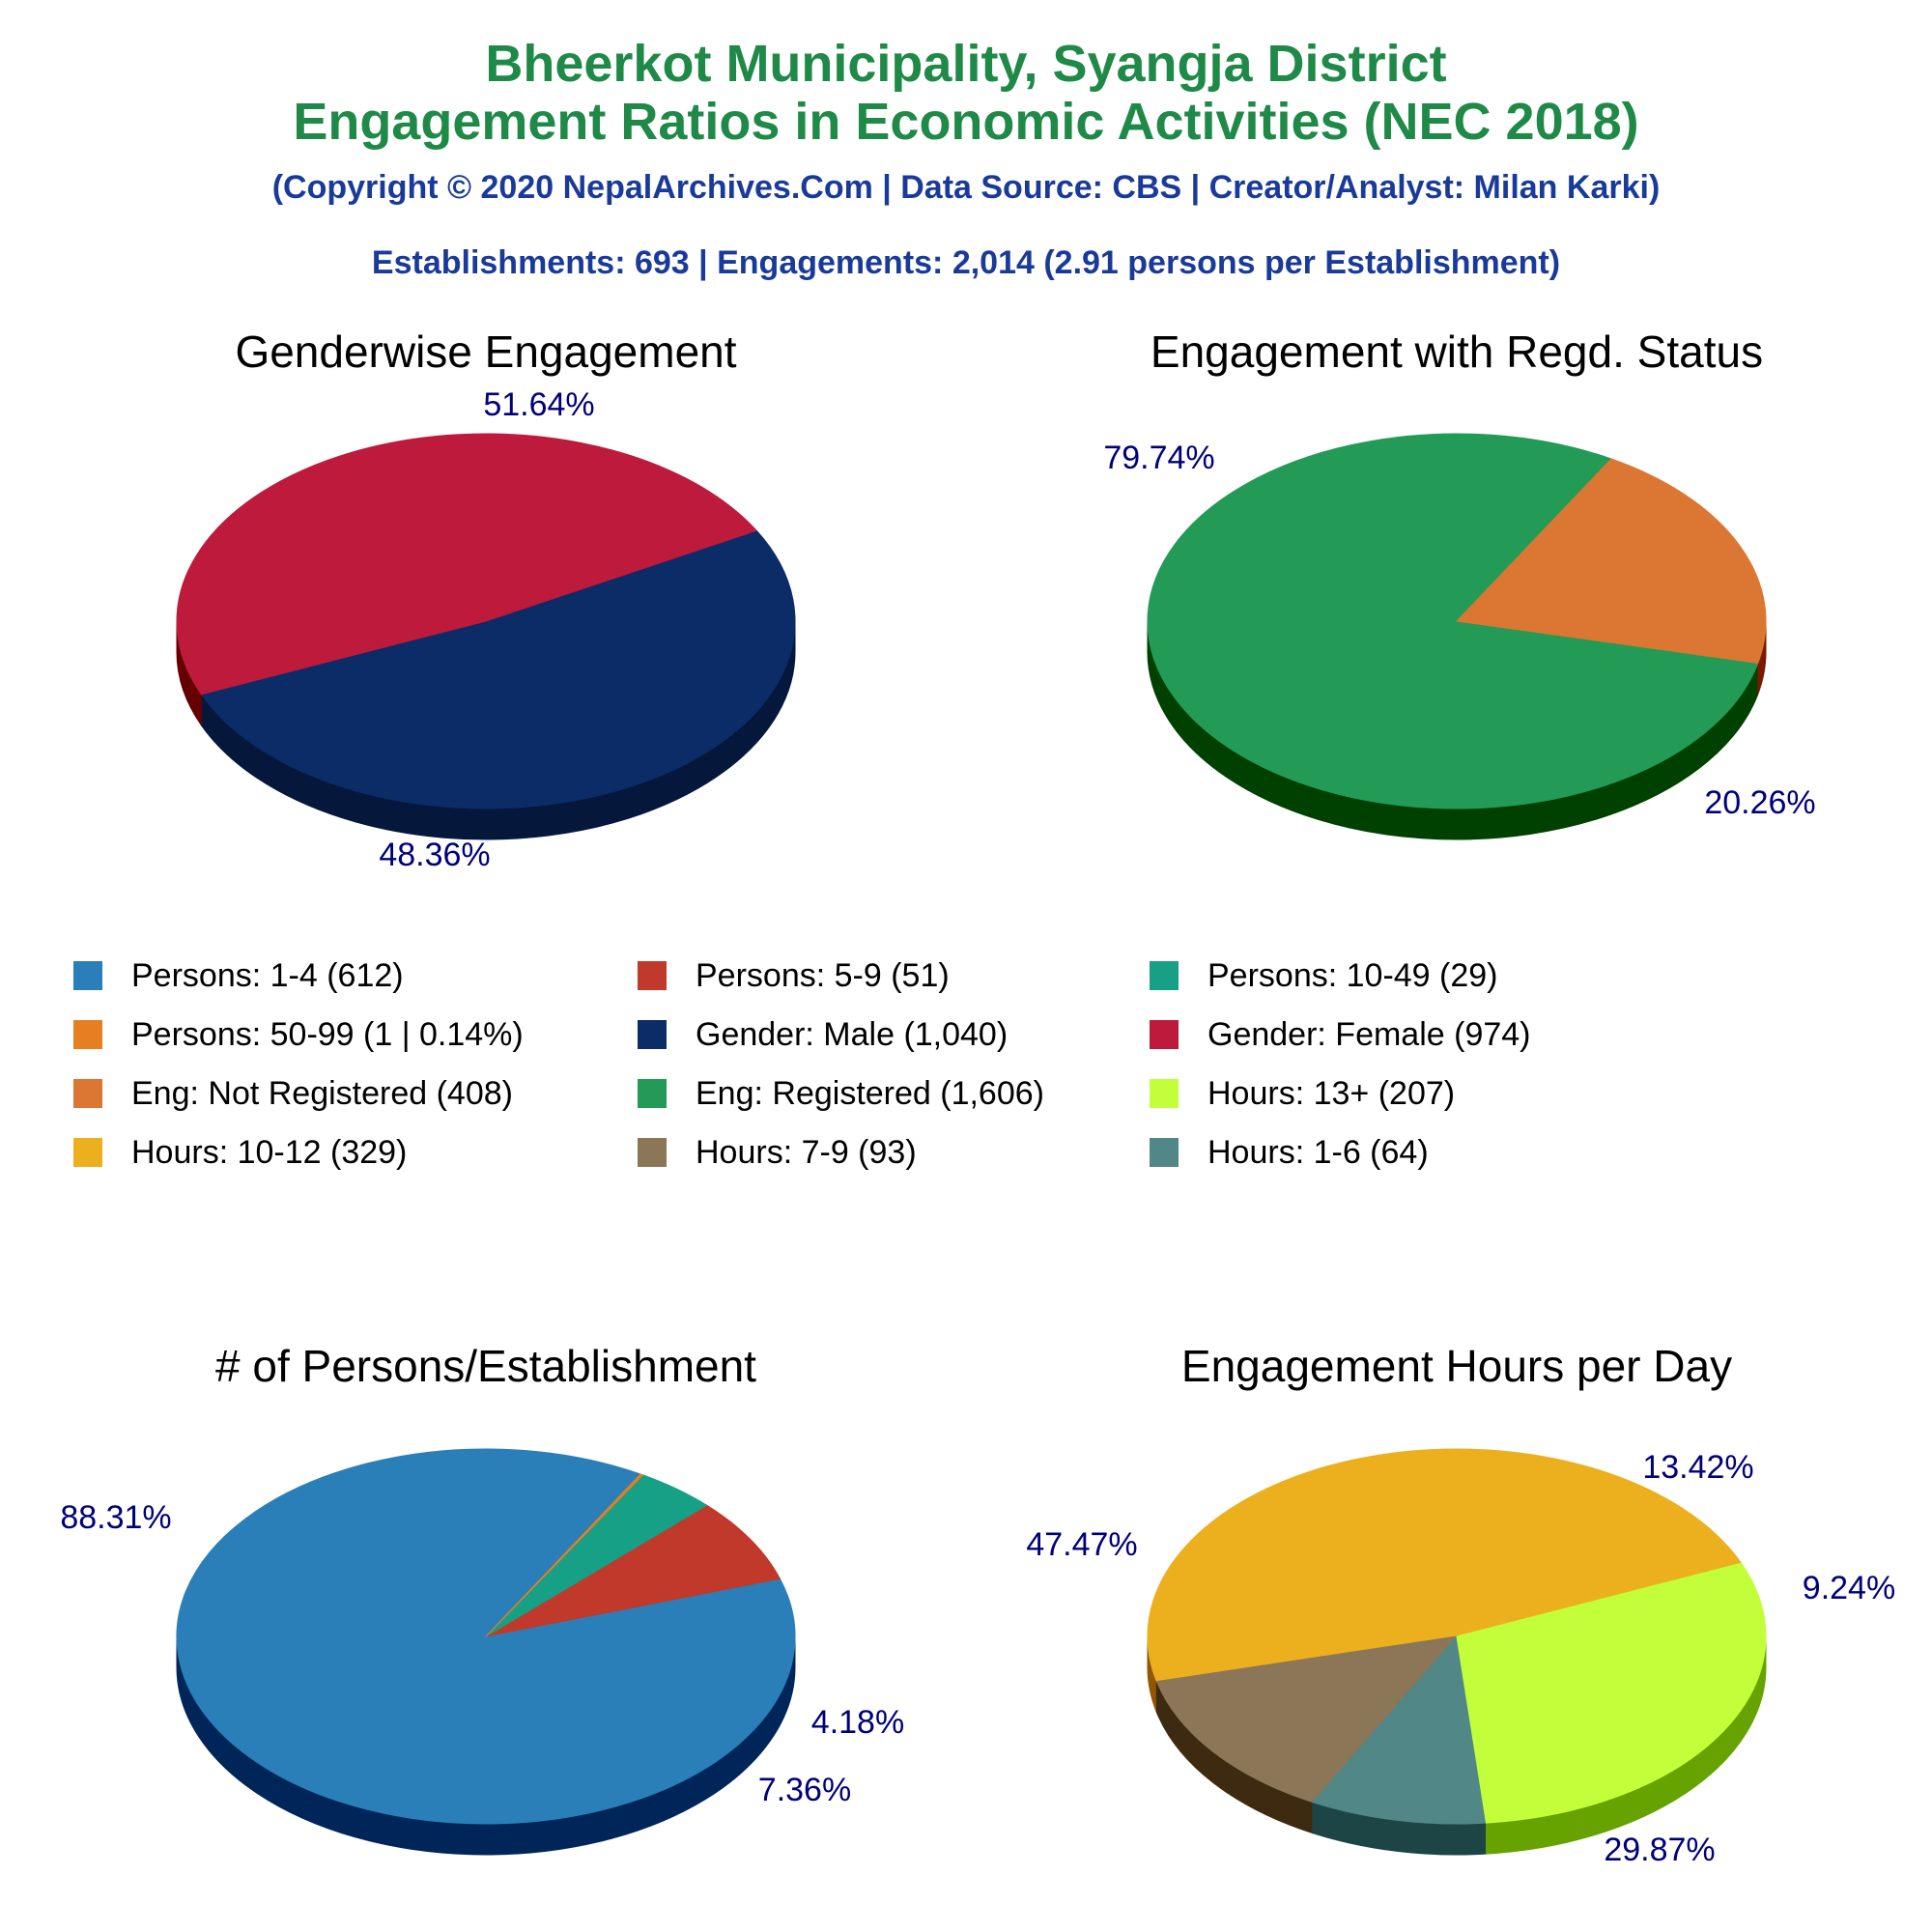  Describe the element at coordinates (1318, 1152) in the screenshot. I see `legend-label: Hours: 1-6 (64)` at that location.